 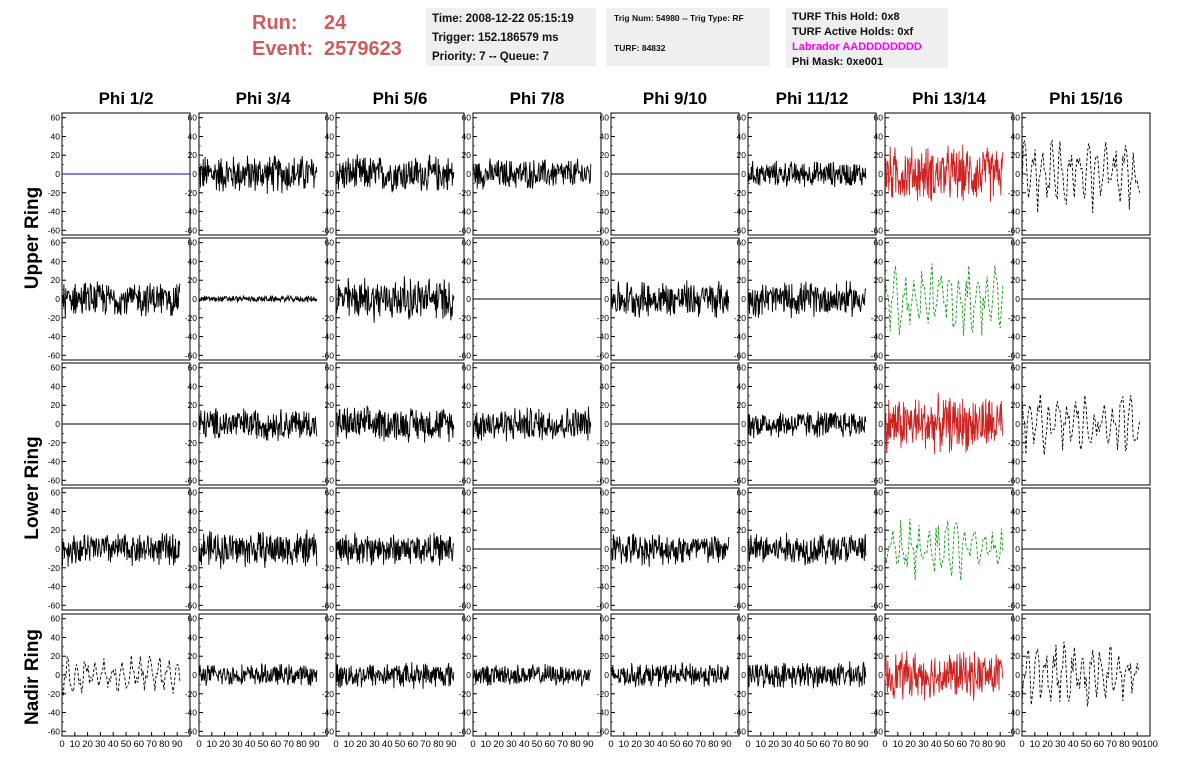 What do you see at coordinates (1150, 744) in the screenshot?
I see `x-tick-label-c8: 100` at bounding box center [1150, 744].